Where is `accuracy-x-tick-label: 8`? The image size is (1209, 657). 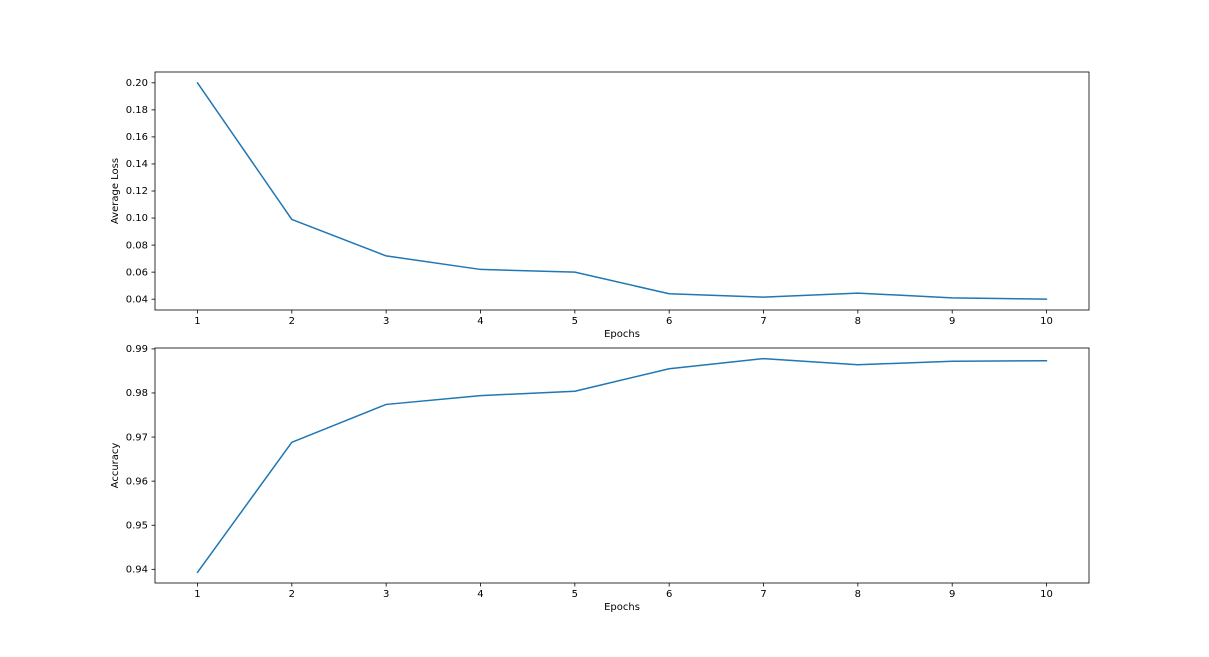 accuracy-x-tick-label: 8 is located at coordinates (858, 594).